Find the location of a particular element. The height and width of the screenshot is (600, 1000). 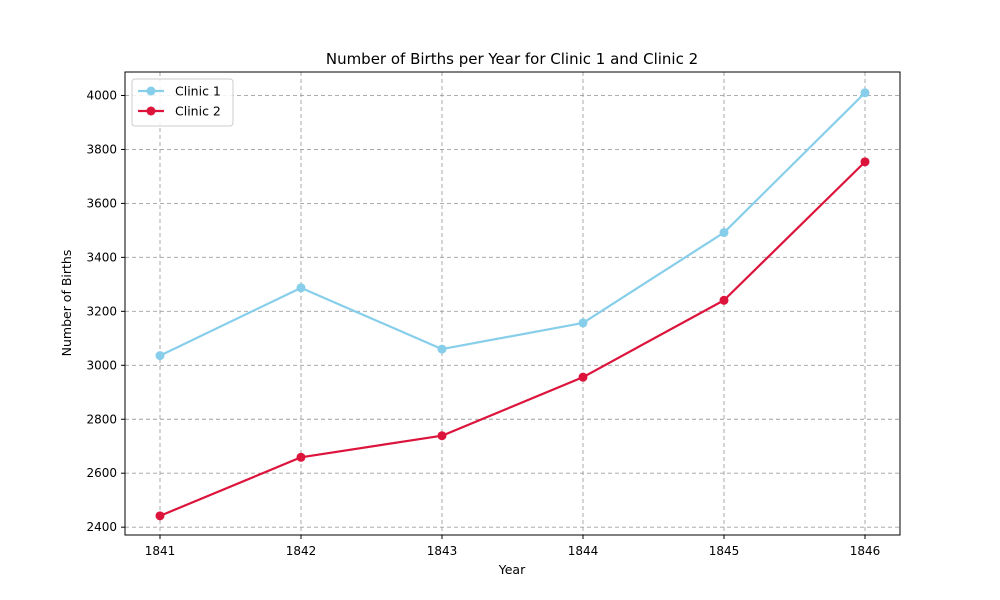

y-tick-label: 3000 is located at coordinates (101, 365).